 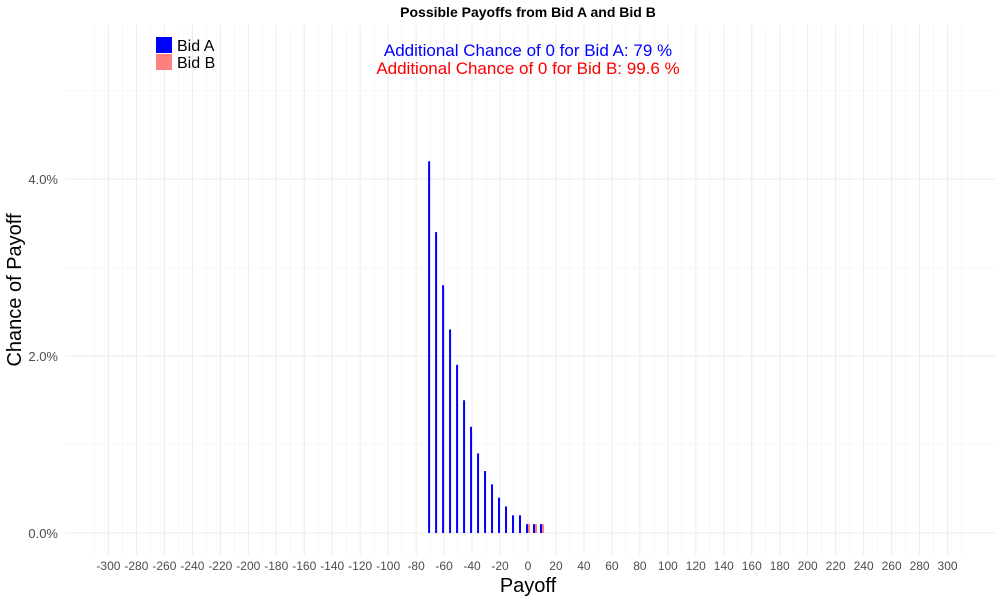 I want to click on x-tick-label: 220, so click(x=836, y=566).